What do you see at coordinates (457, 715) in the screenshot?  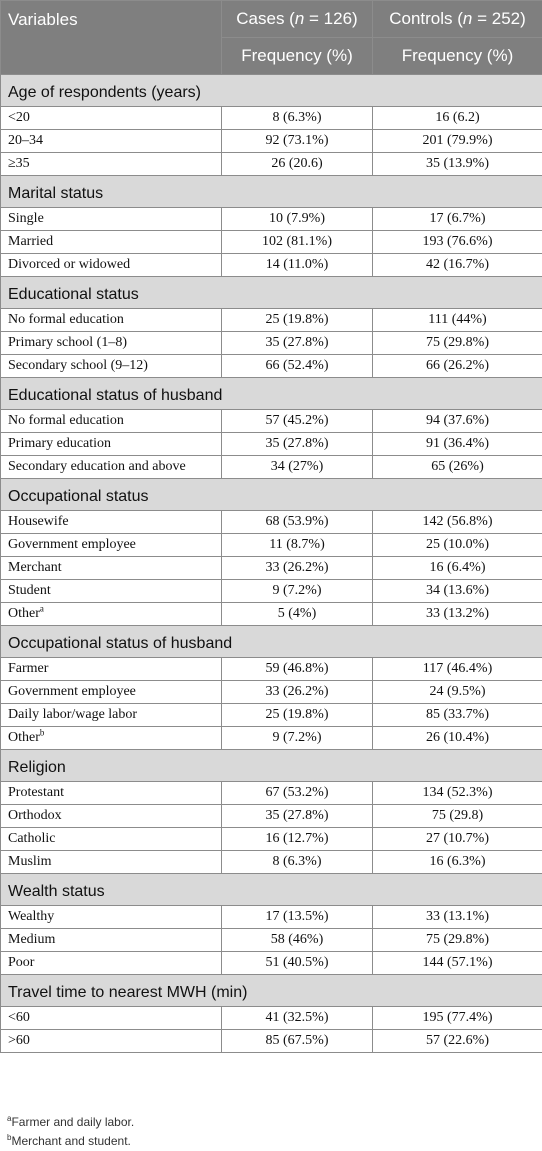 I see `controls-value: 85 (33.7%)` at bounding box center [457, 715].